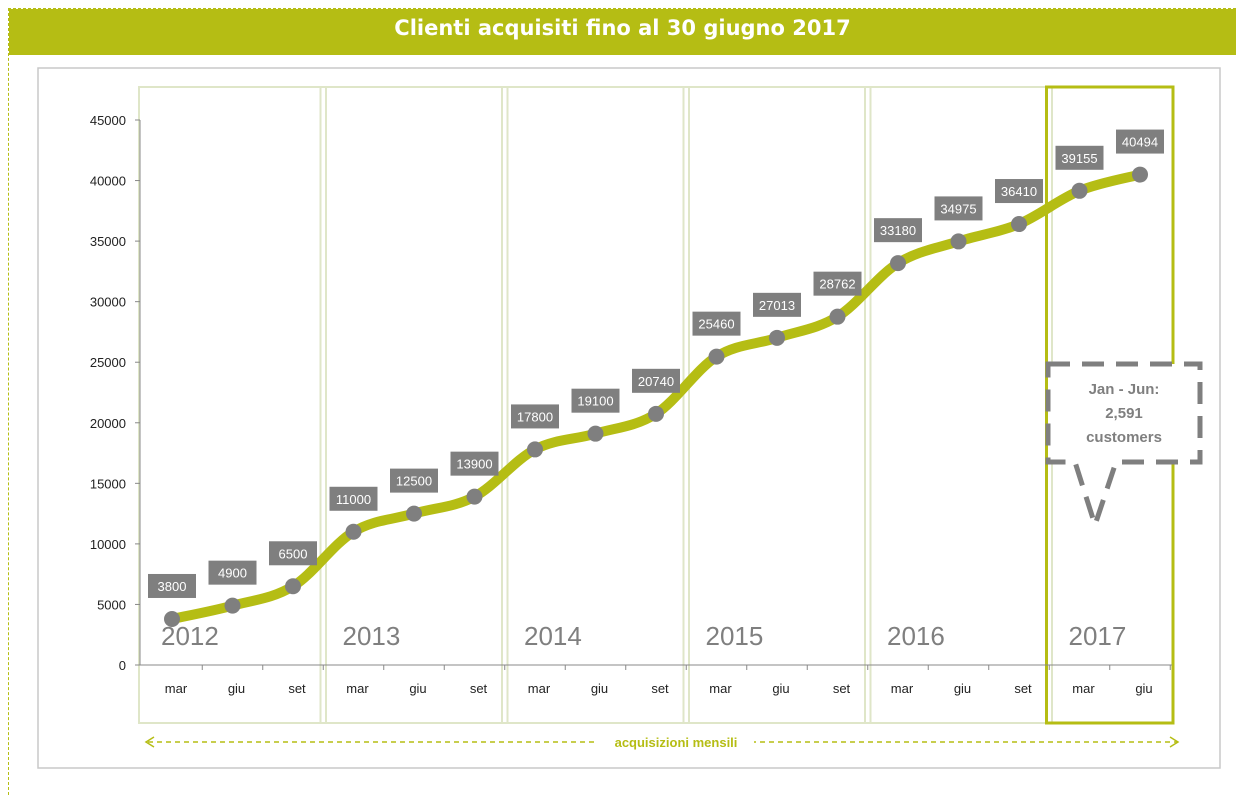  What do you see at coordinates (108, 362) in the screenshot?
I see `y-tick-label: 25000` at bounding box center [108, 362].